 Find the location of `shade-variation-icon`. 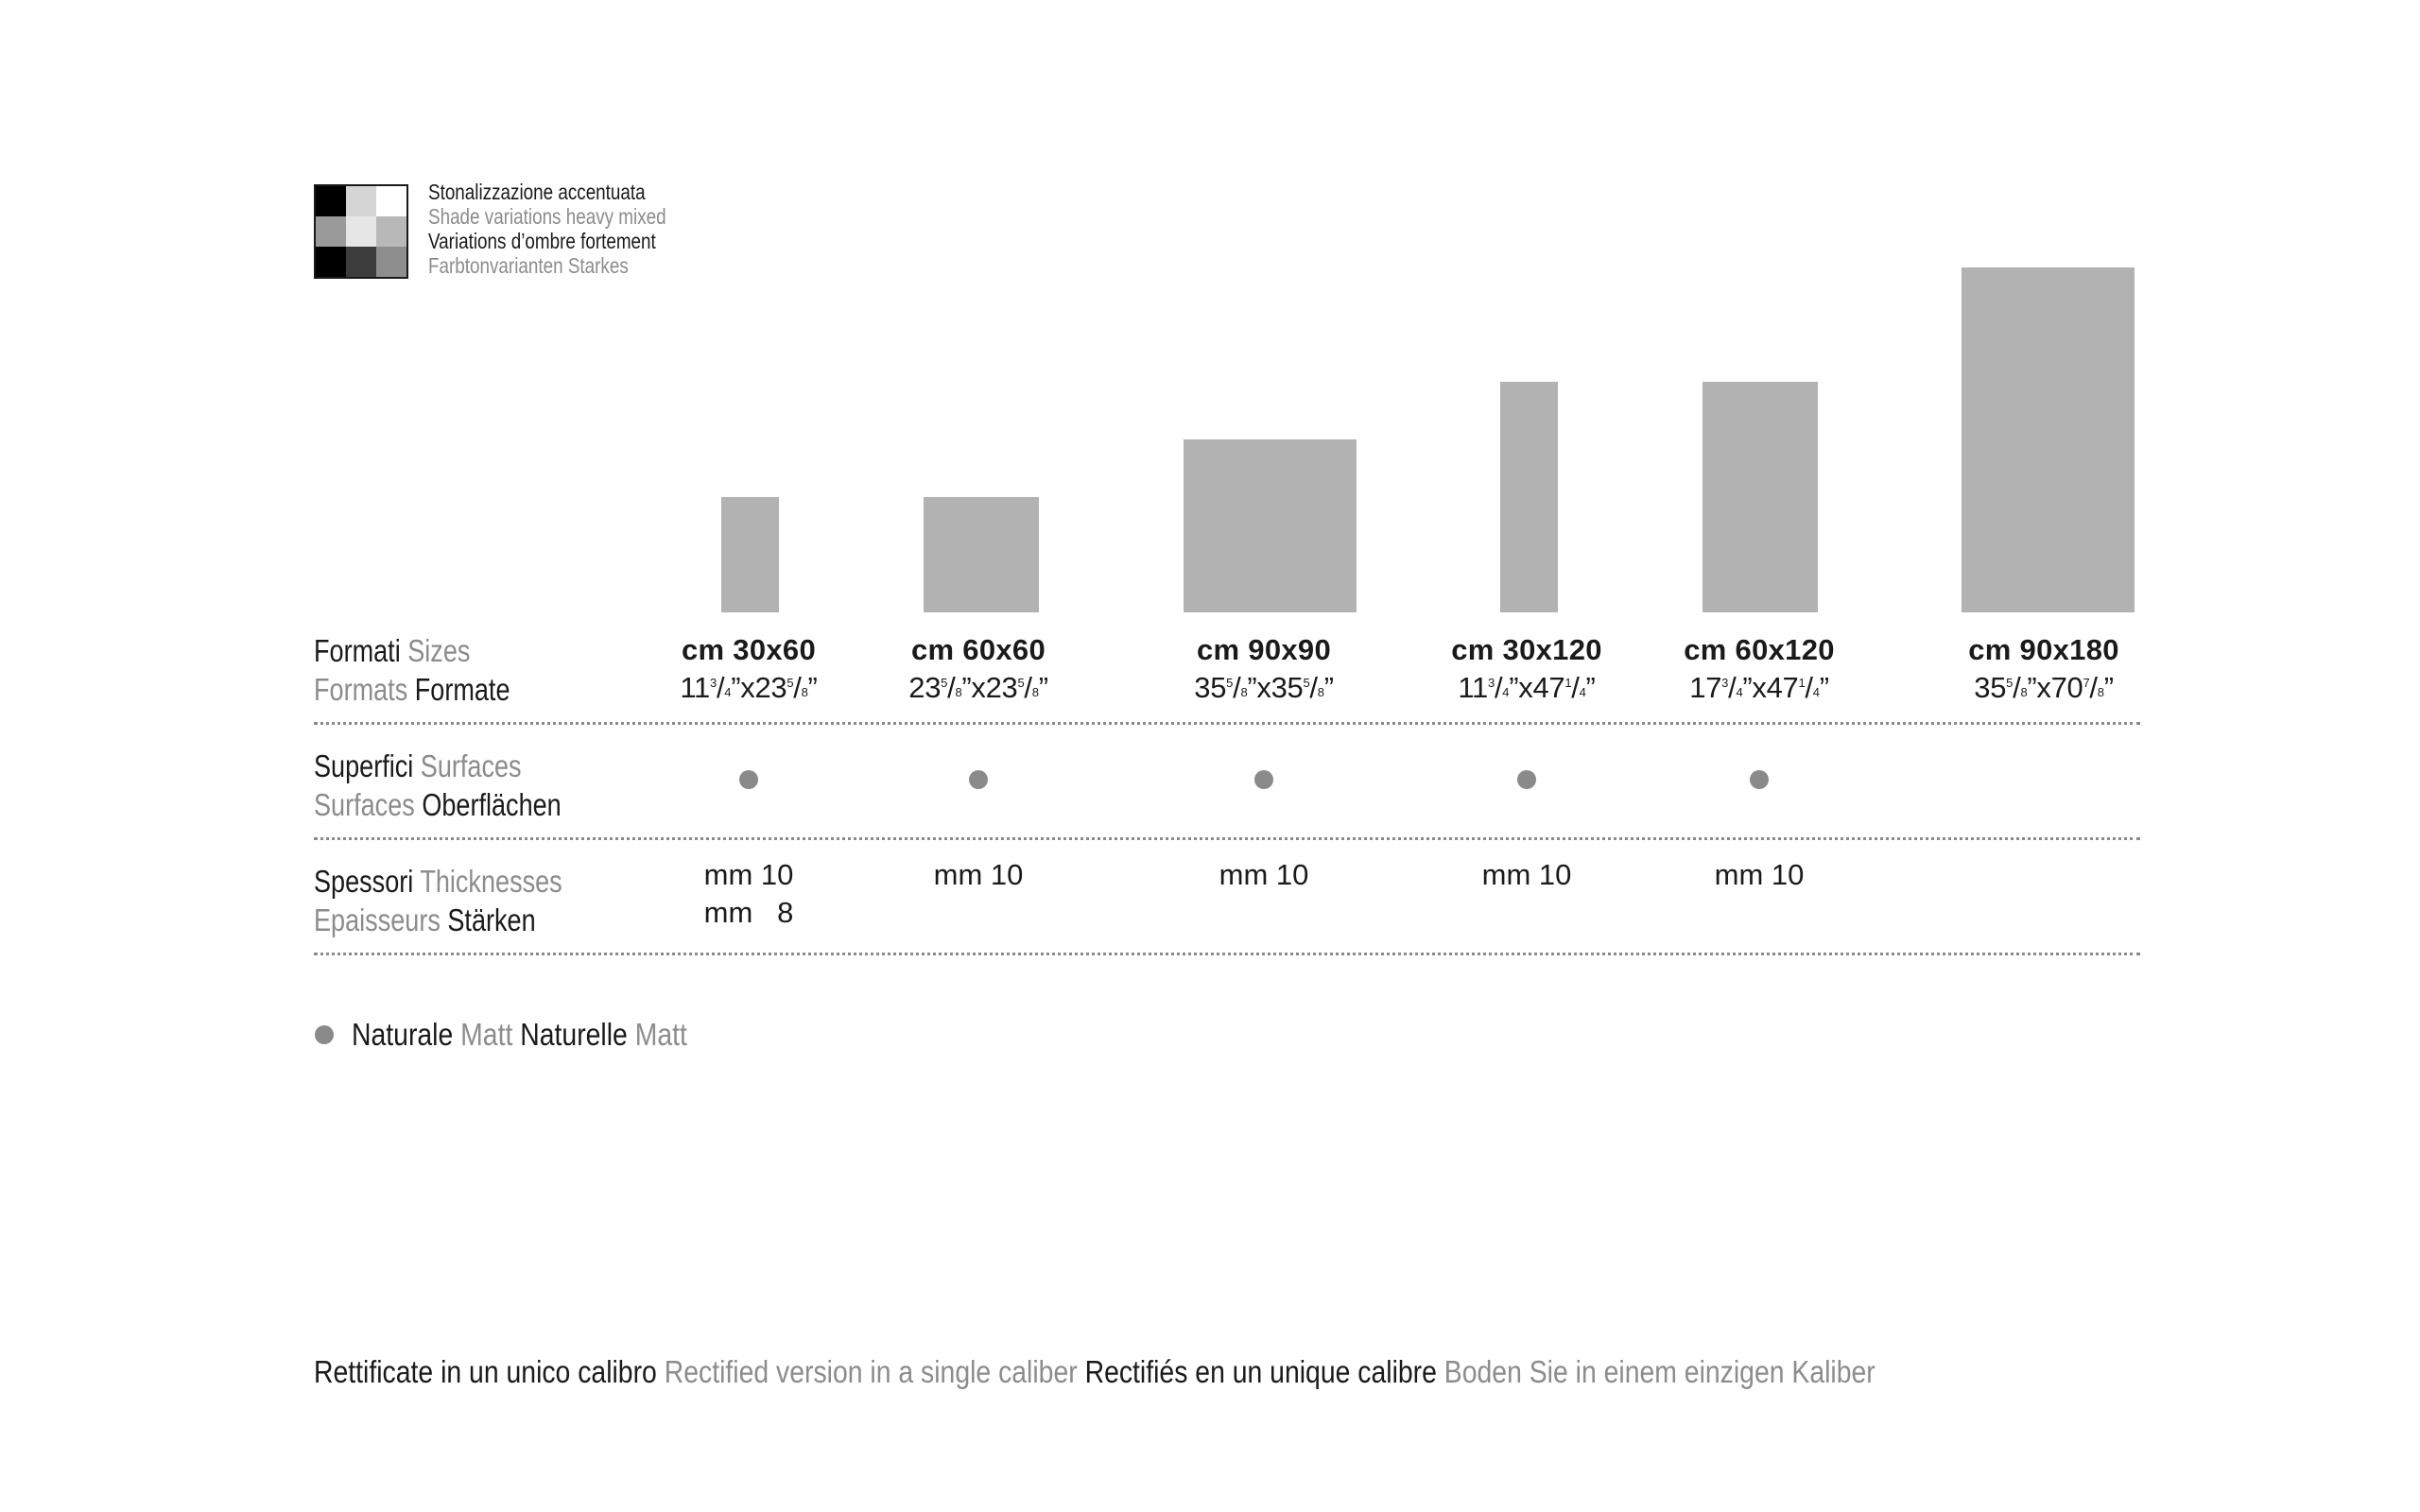

shade-variation-icon is located at coordinates (361, 231).